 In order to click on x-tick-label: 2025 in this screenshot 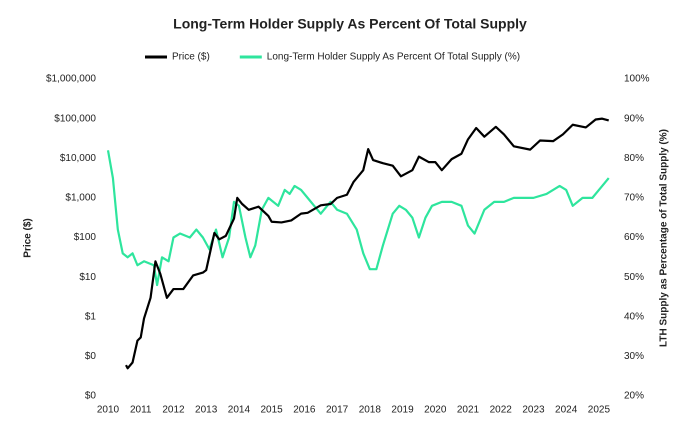, I will do `click(599, 410)`.